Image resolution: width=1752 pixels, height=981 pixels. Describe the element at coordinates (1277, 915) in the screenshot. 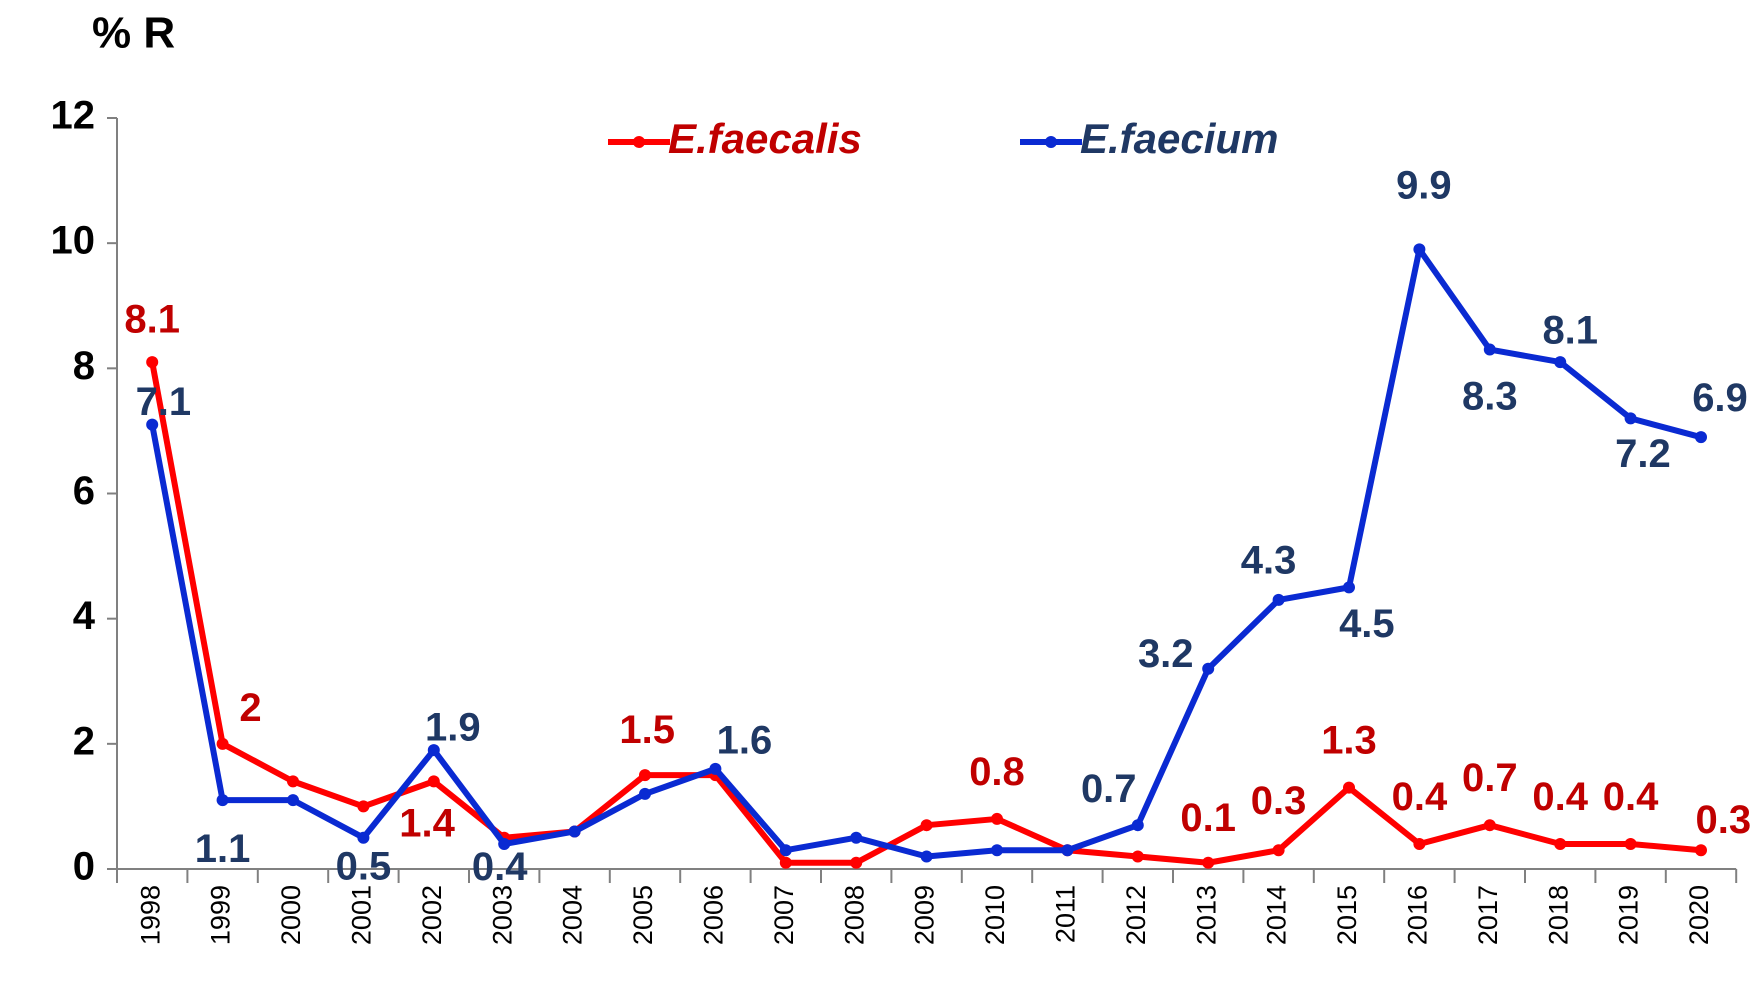

I see `x-tick-label: 2014` at that location.